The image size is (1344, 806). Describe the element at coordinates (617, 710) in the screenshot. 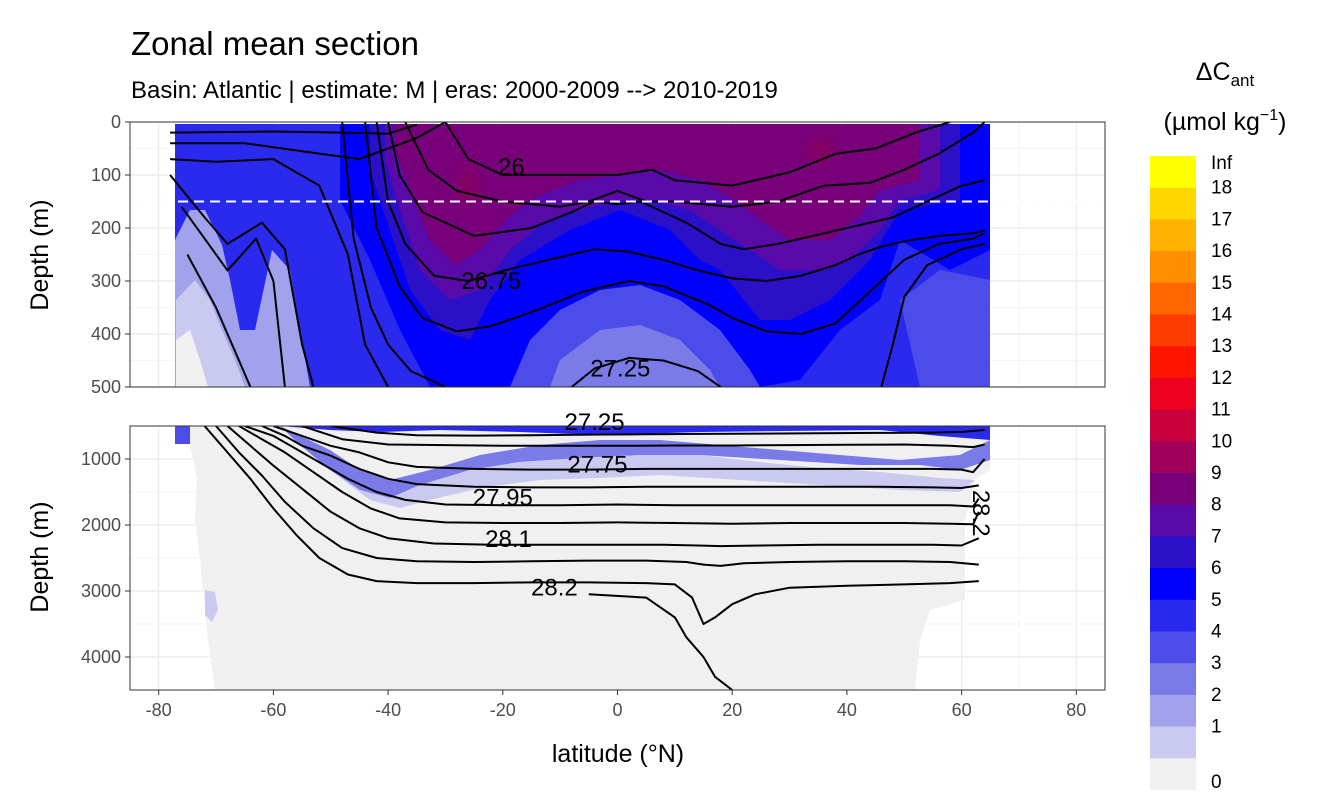

I see `x-tick-label: 0` at that location.